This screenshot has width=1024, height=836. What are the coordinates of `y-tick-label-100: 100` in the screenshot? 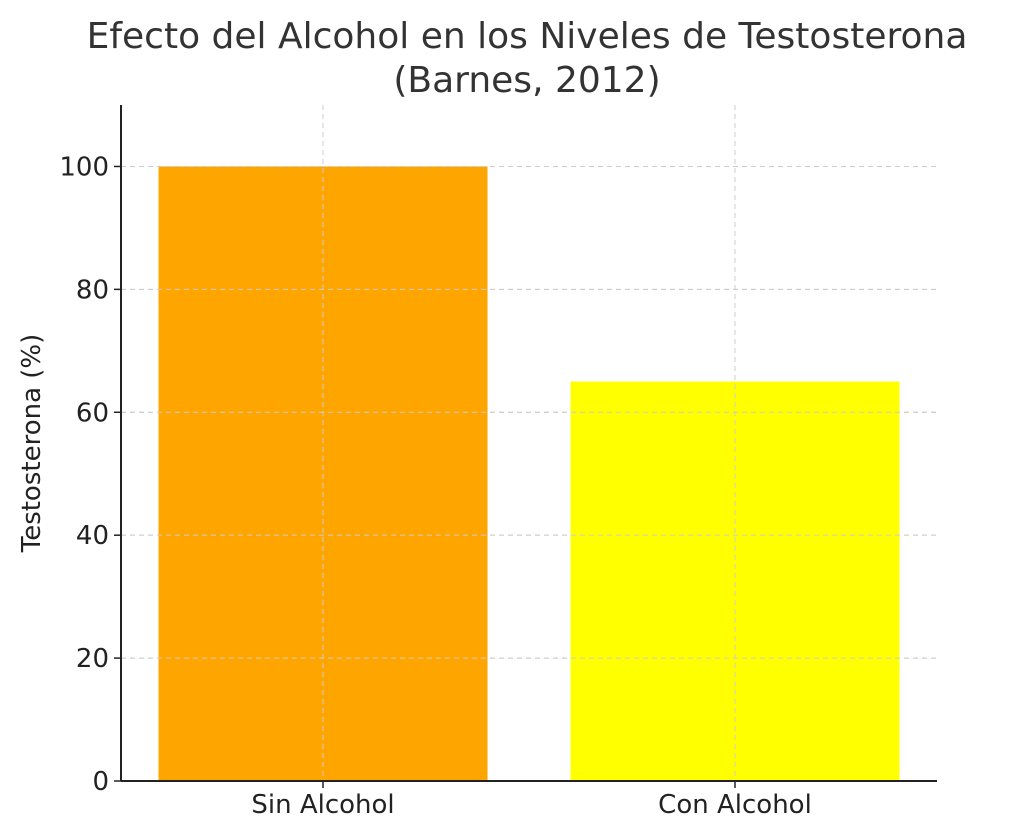 It's located at (84, 167).